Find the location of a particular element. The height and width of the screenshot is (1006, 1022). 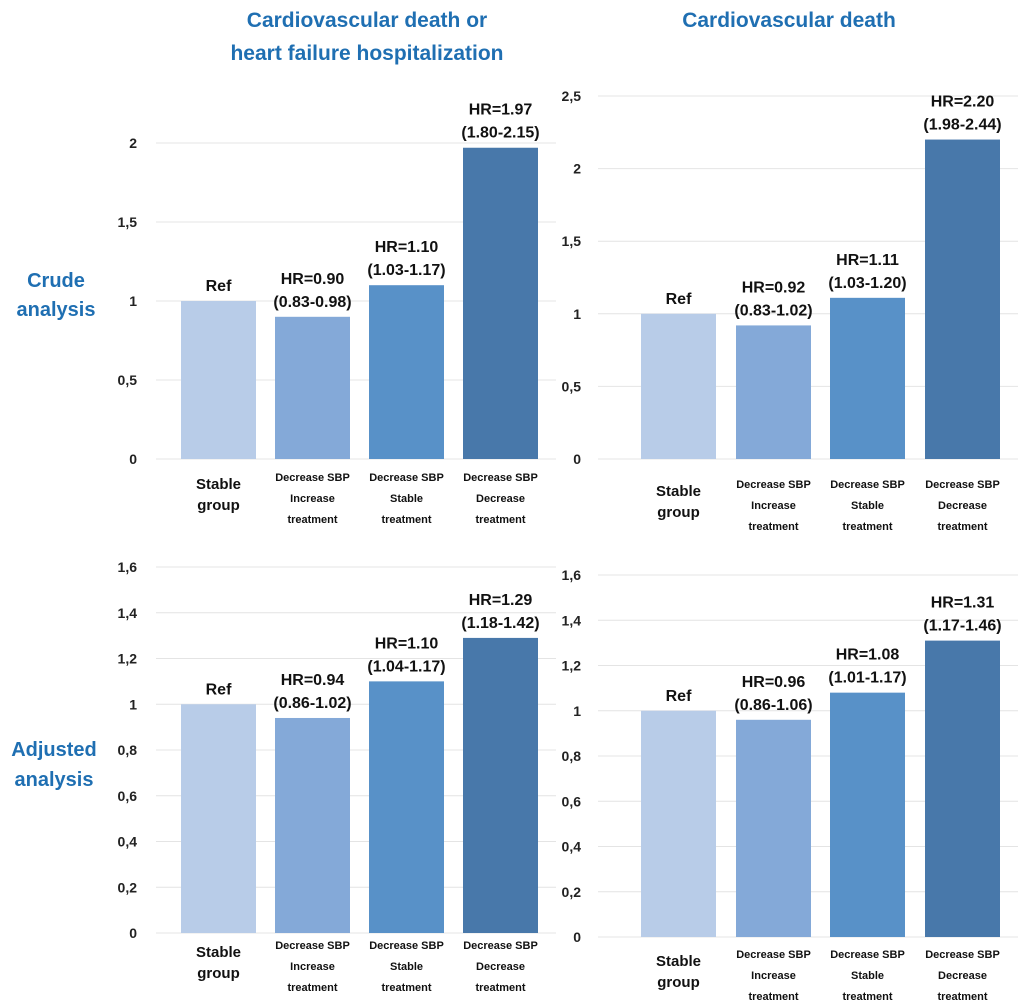

y-tick-label: 1,4 is located at coordinates (572, 620).